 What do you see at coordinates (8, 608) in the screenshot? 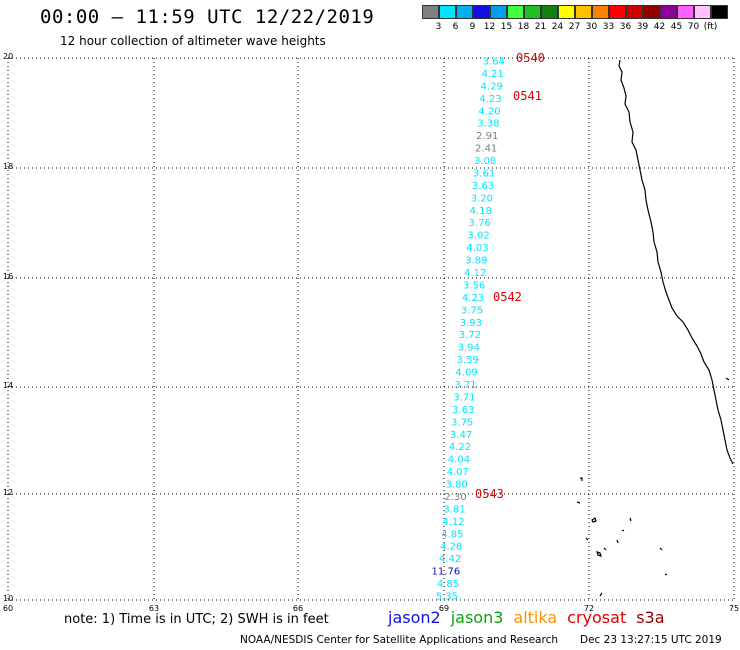
I see `longitude-label: 60` at bounding box center [8, 608].